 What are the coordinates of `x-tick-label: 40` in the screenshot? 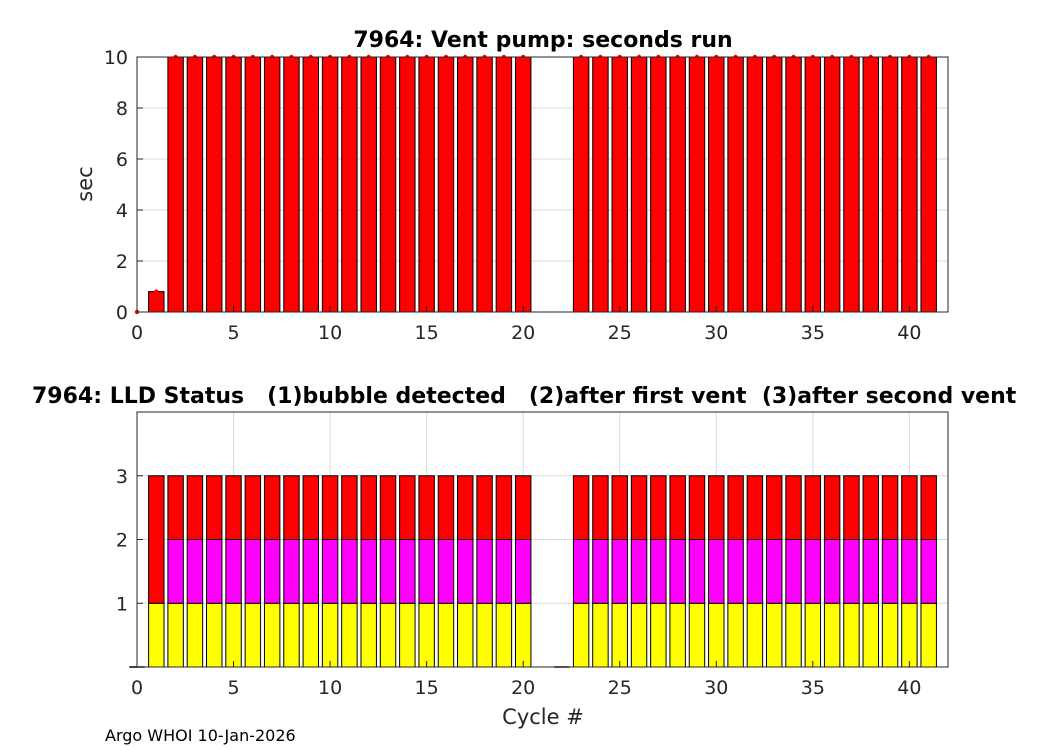 It's located at (909, 688).